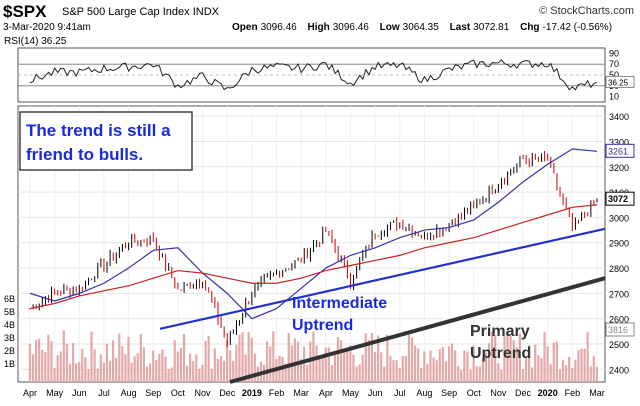  What do you see at coordinates (313, 75) in the screenshot?
I see `rsi-line` at bounding box center [313, 75].